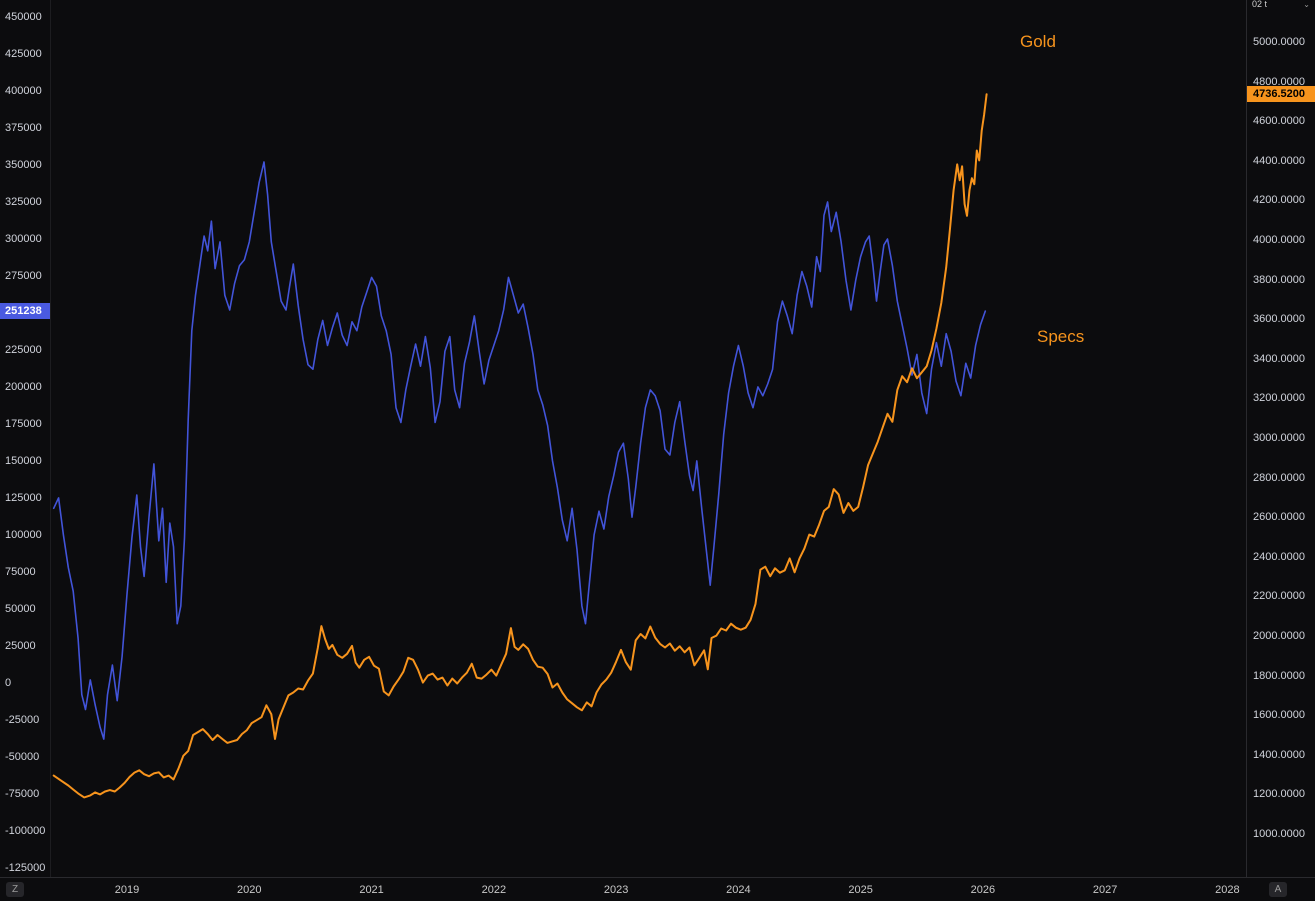  What do you see at coordinates (15, 889) in the screenshot?
I see `timezone-badge: Z` at bounding box center [15, 889].